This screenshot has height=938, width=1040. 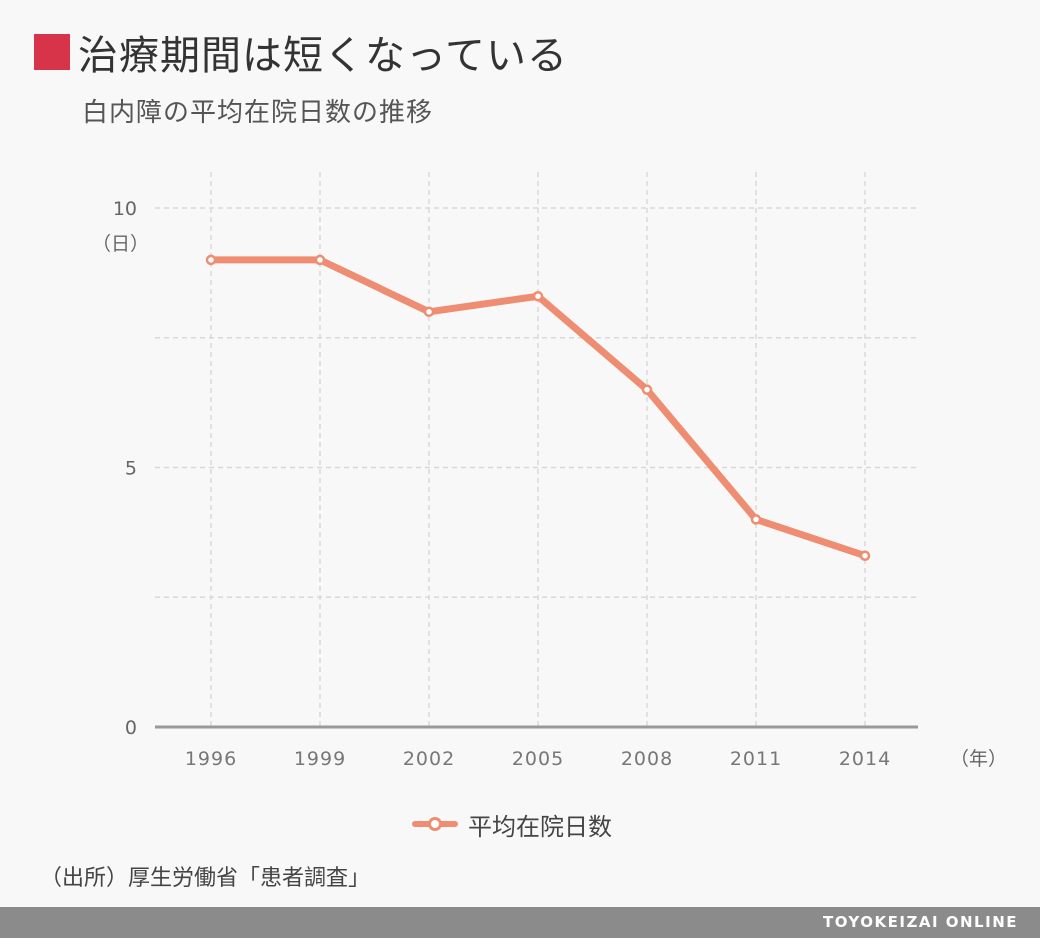 I want to click on data-point-2011, so click(x=756, y=519).